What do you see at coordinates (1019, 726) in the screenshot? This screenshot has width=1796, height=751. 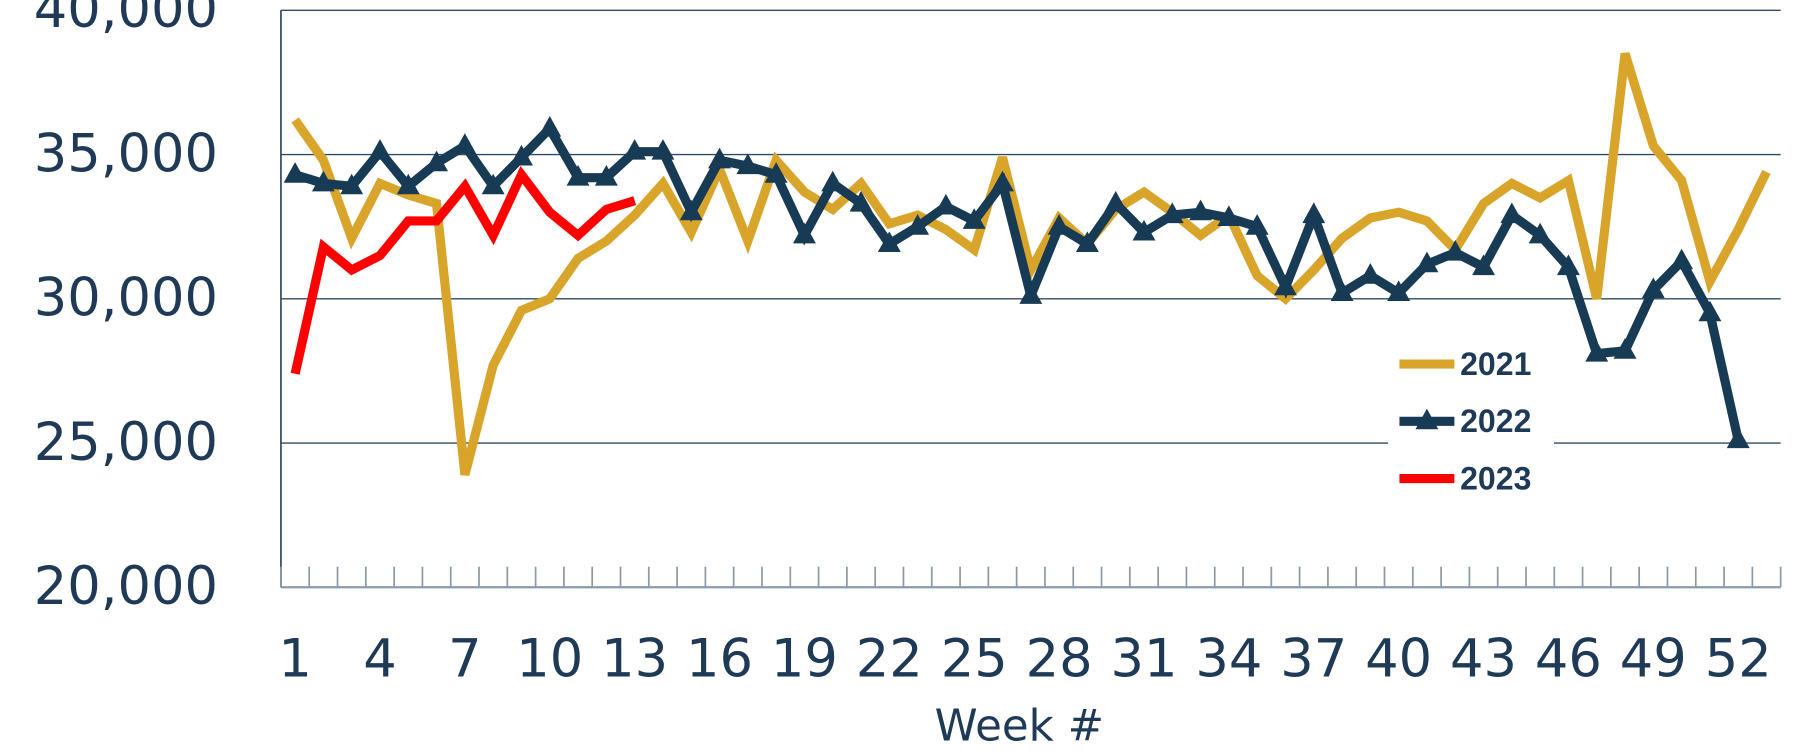 I see `x-axis-title: Week #` at bounding box center [1019, 726].